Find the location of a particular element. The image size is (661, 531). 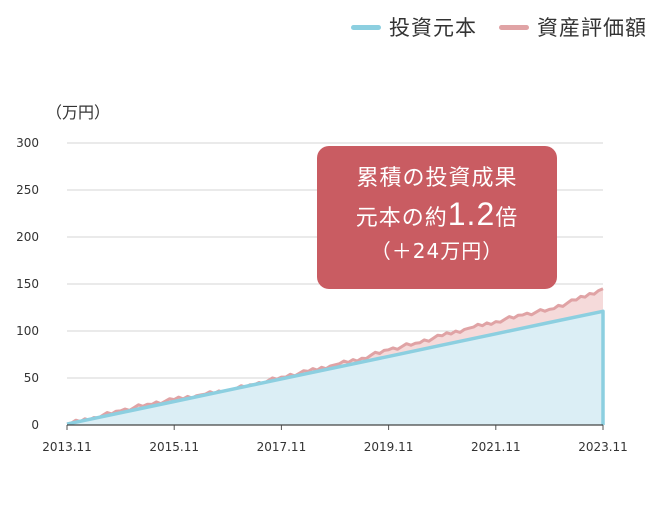

callout-multiplier-value: 1.2 is located at coordinates (471, 214).